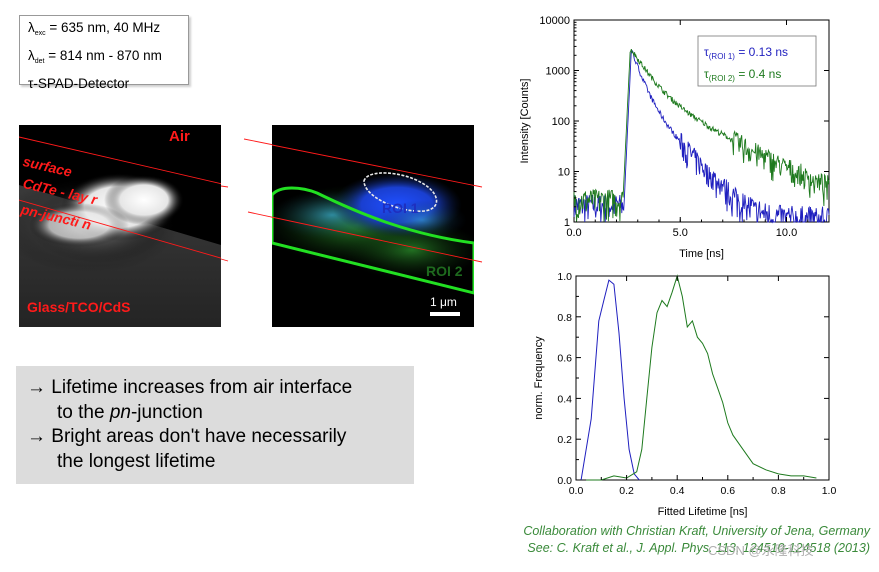 The width and height of the screenshot is (879, 572). What do you see at coordinates (179, 136) in the screenshot?
I see `label-air: Air` at bounding box center [179, 136].